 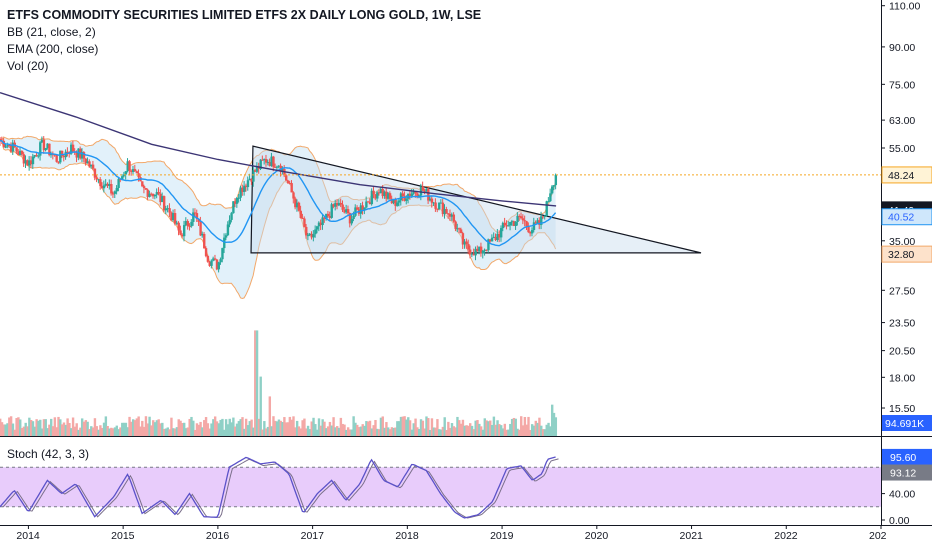 What do you see at coordinates (901, 255) in the screenshot?
I see `price-badge-label: 32.80` at bounding box center [901, 255].